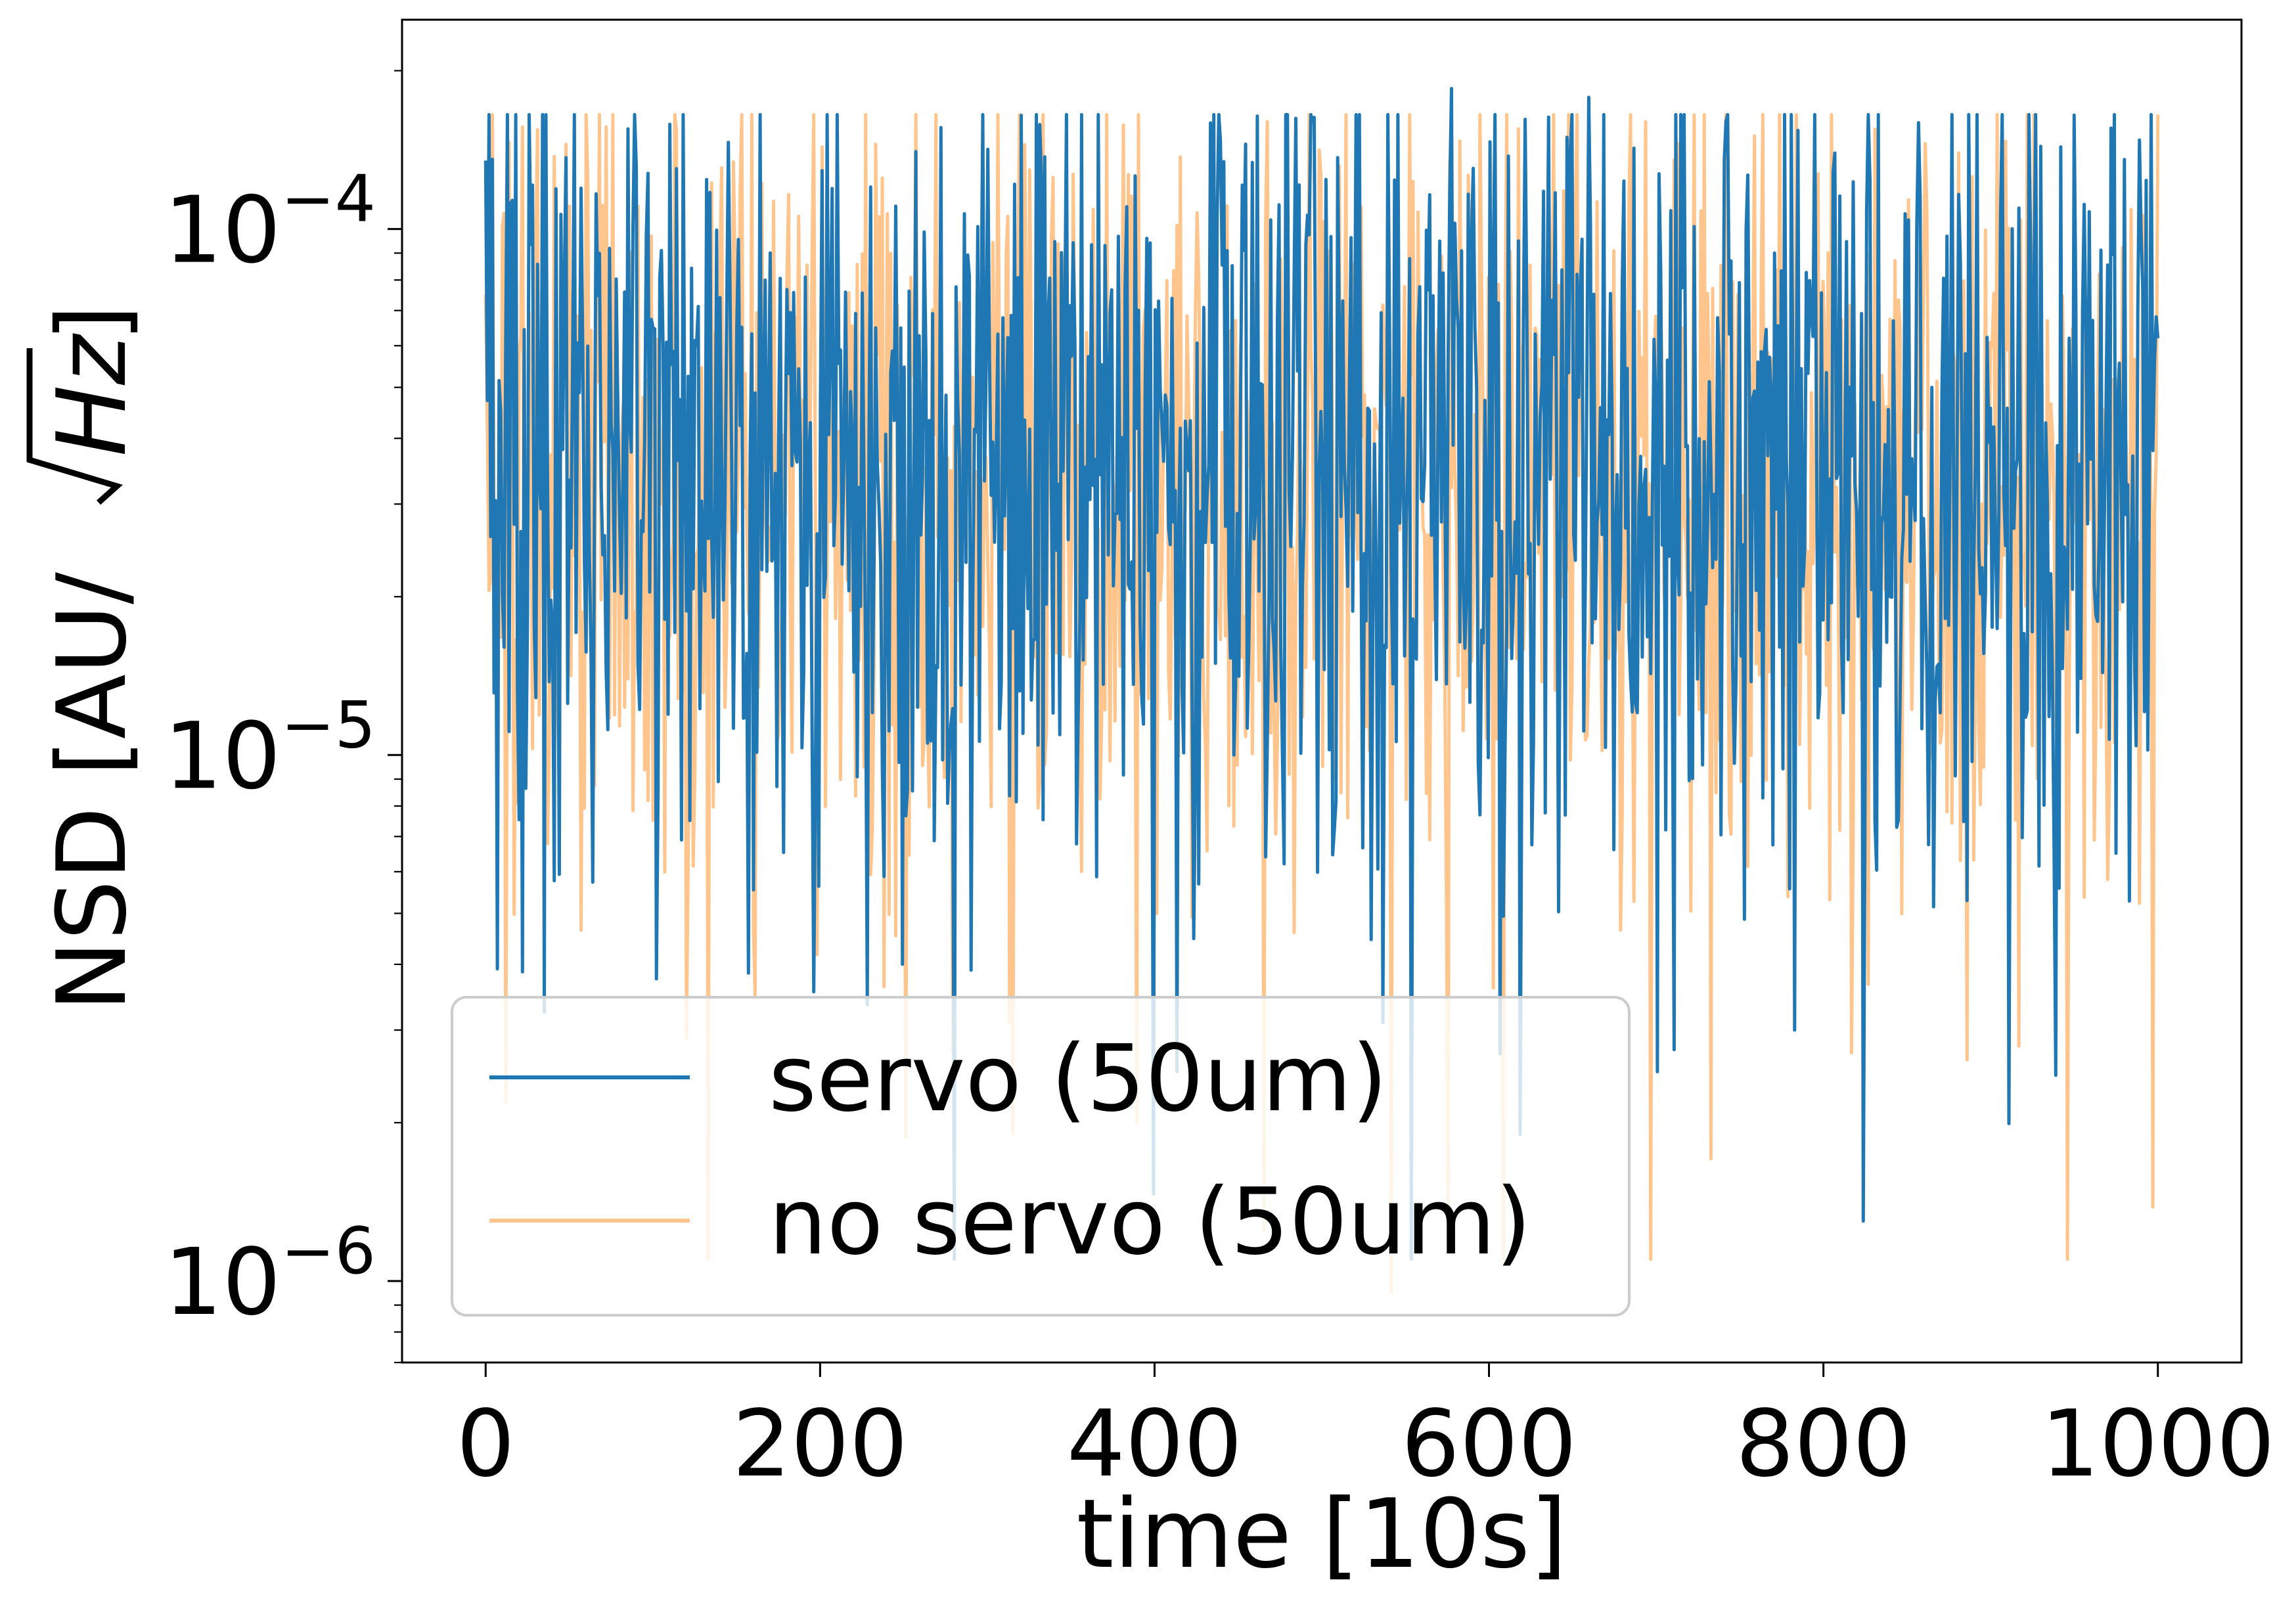 The width and height of the screenshot is (2296, 1599). I want to click on x-tick-label: 600, so click(1489, 1444).